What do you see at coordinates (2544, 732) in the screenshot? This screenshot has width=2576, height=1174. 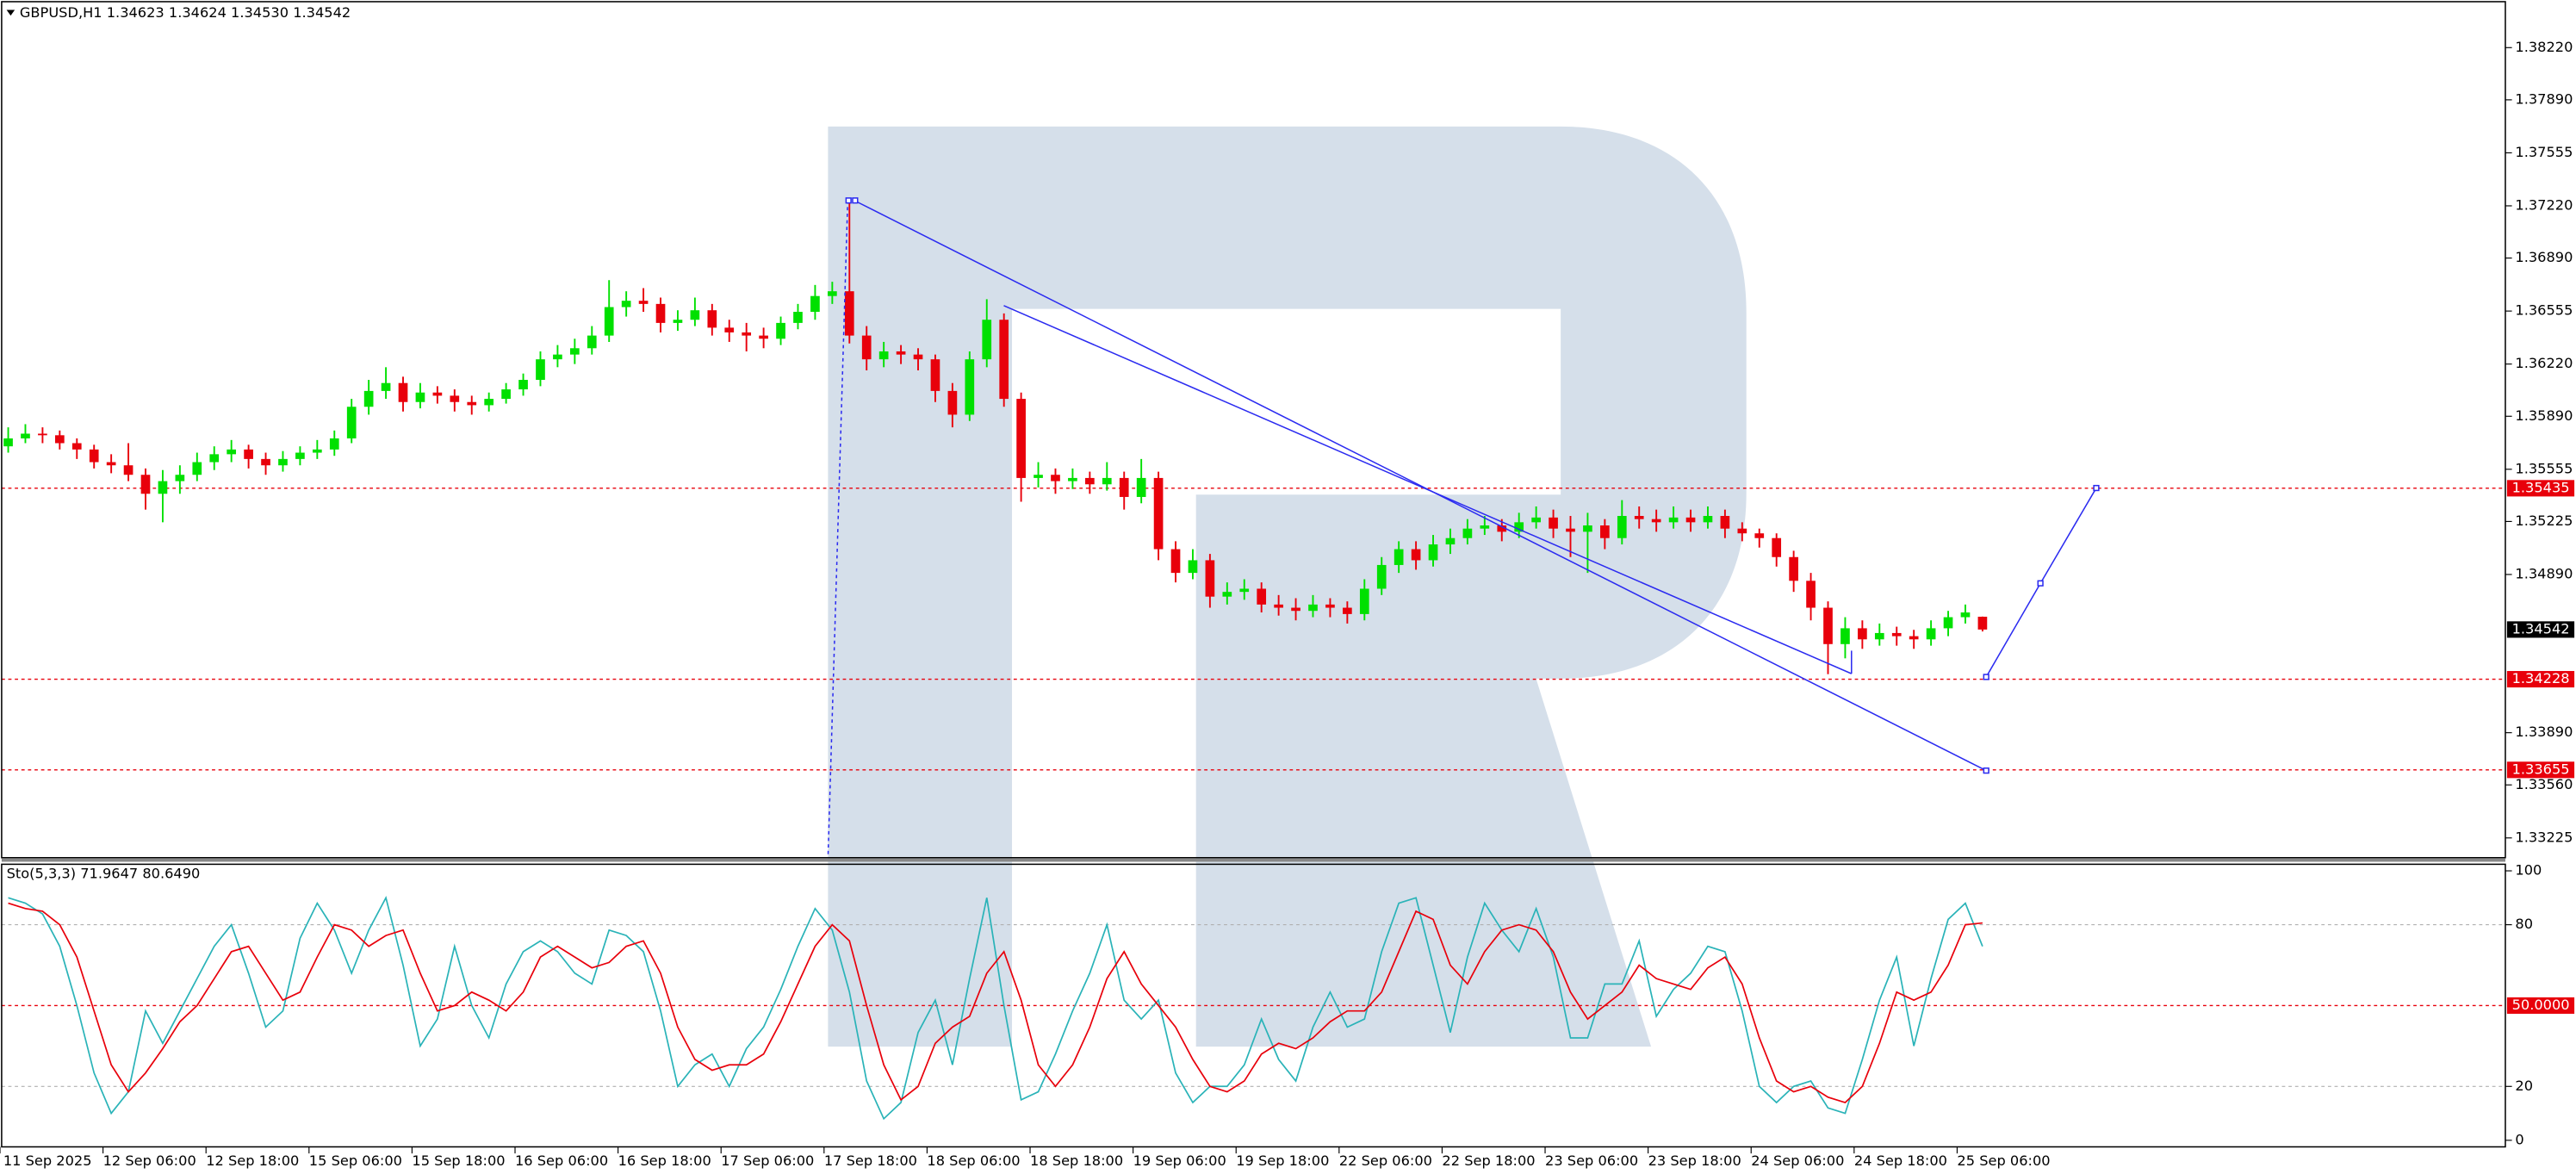 I see `y-tick-label: 1.33890` at bounding box center [2544, 732].